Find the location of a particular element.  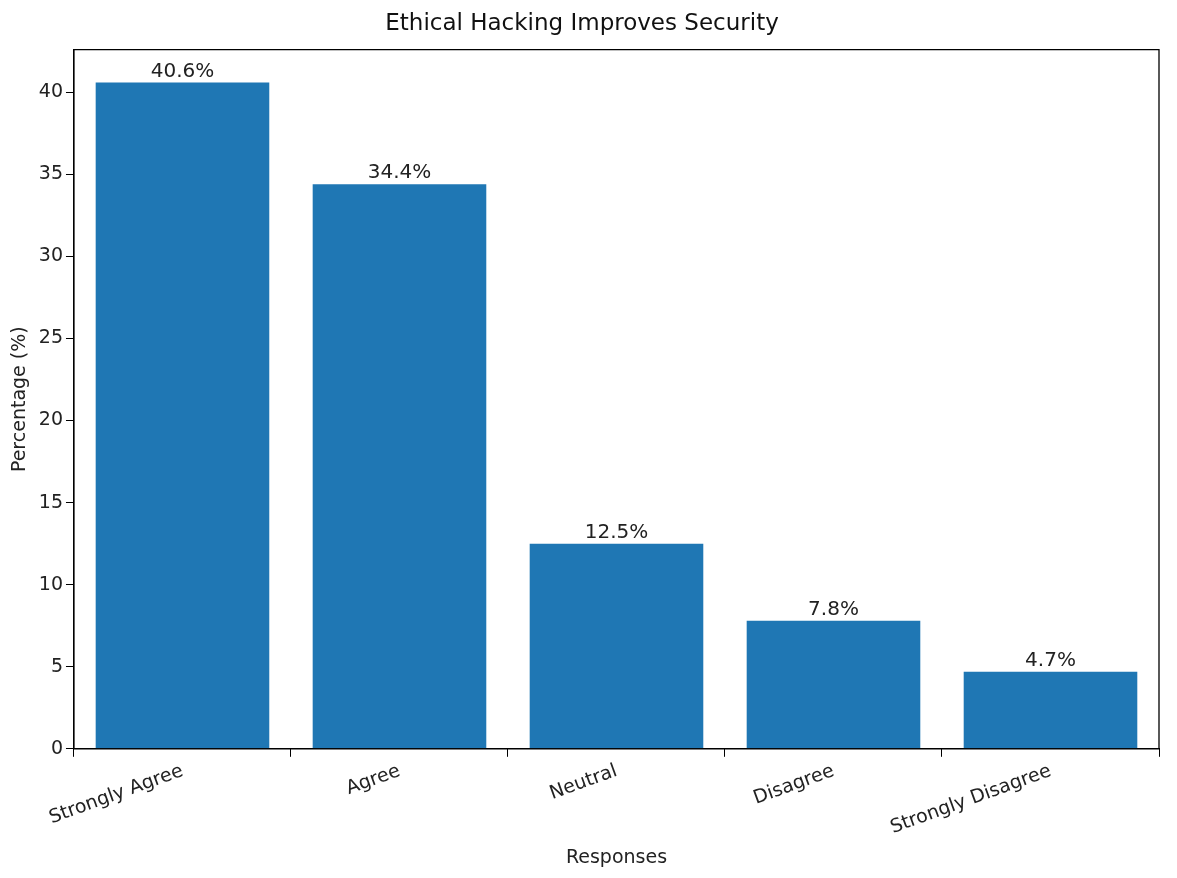

y-tick-label: 35 is located at coordinates (50, 172).